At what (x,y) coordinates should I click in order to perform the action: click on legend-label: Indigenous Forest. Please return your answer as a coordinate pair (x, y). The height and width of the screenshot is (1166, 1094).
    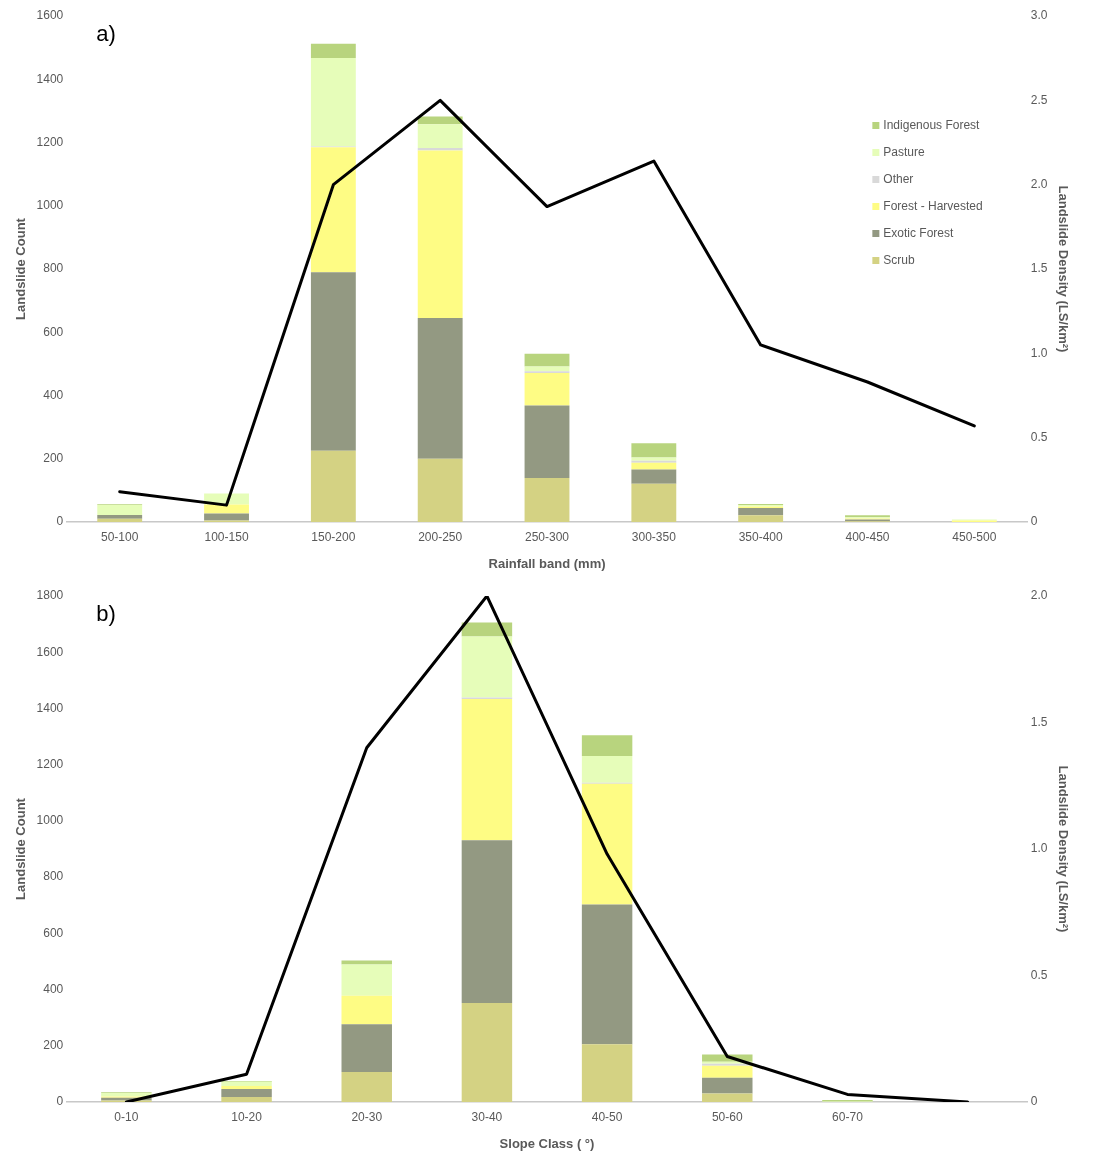
    Looking at the image, I should click on (932, 125).